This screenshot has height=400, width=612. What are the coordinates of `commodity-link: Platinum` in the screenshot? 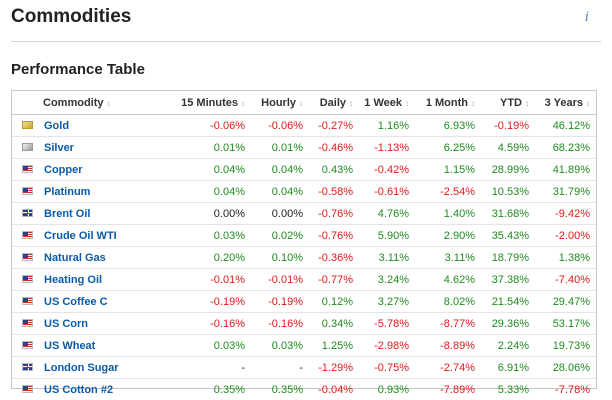 It's located at (67, 191).